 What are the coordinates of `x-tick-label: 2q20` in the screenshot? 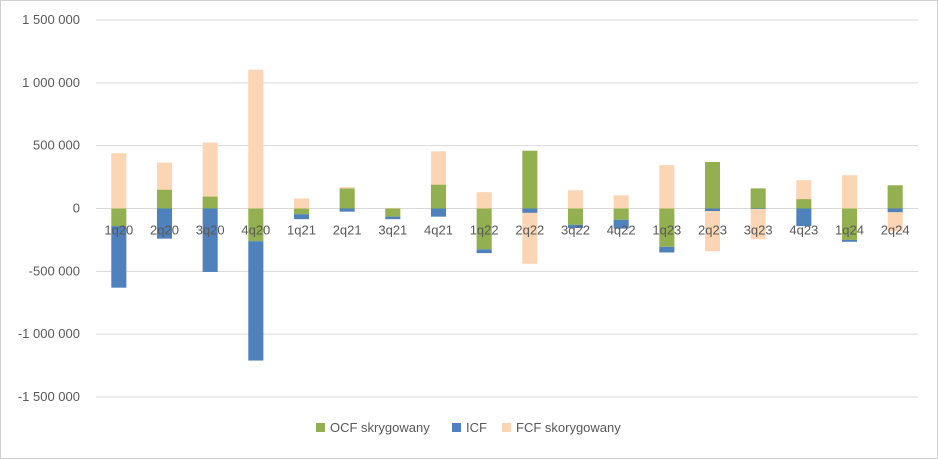 It's located at (164, 230).